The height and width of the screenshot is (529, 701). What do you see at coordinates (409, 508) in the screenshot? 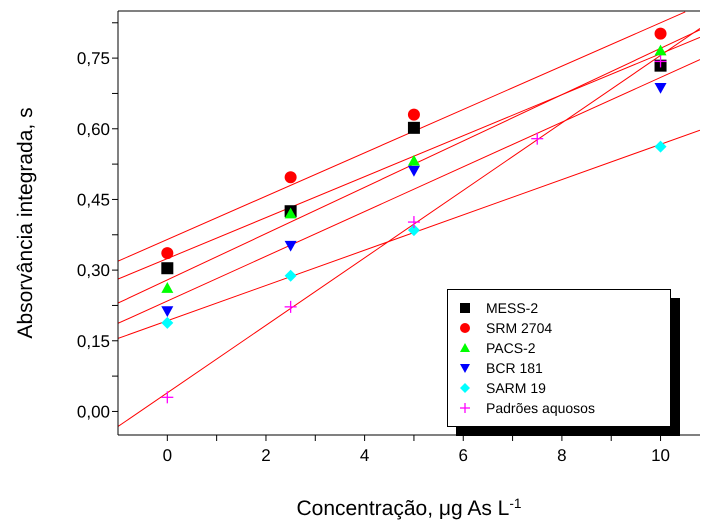
I see `x-axis-title: Concentração, μg As L$^{-1}$` at bounding box center [409, 508].